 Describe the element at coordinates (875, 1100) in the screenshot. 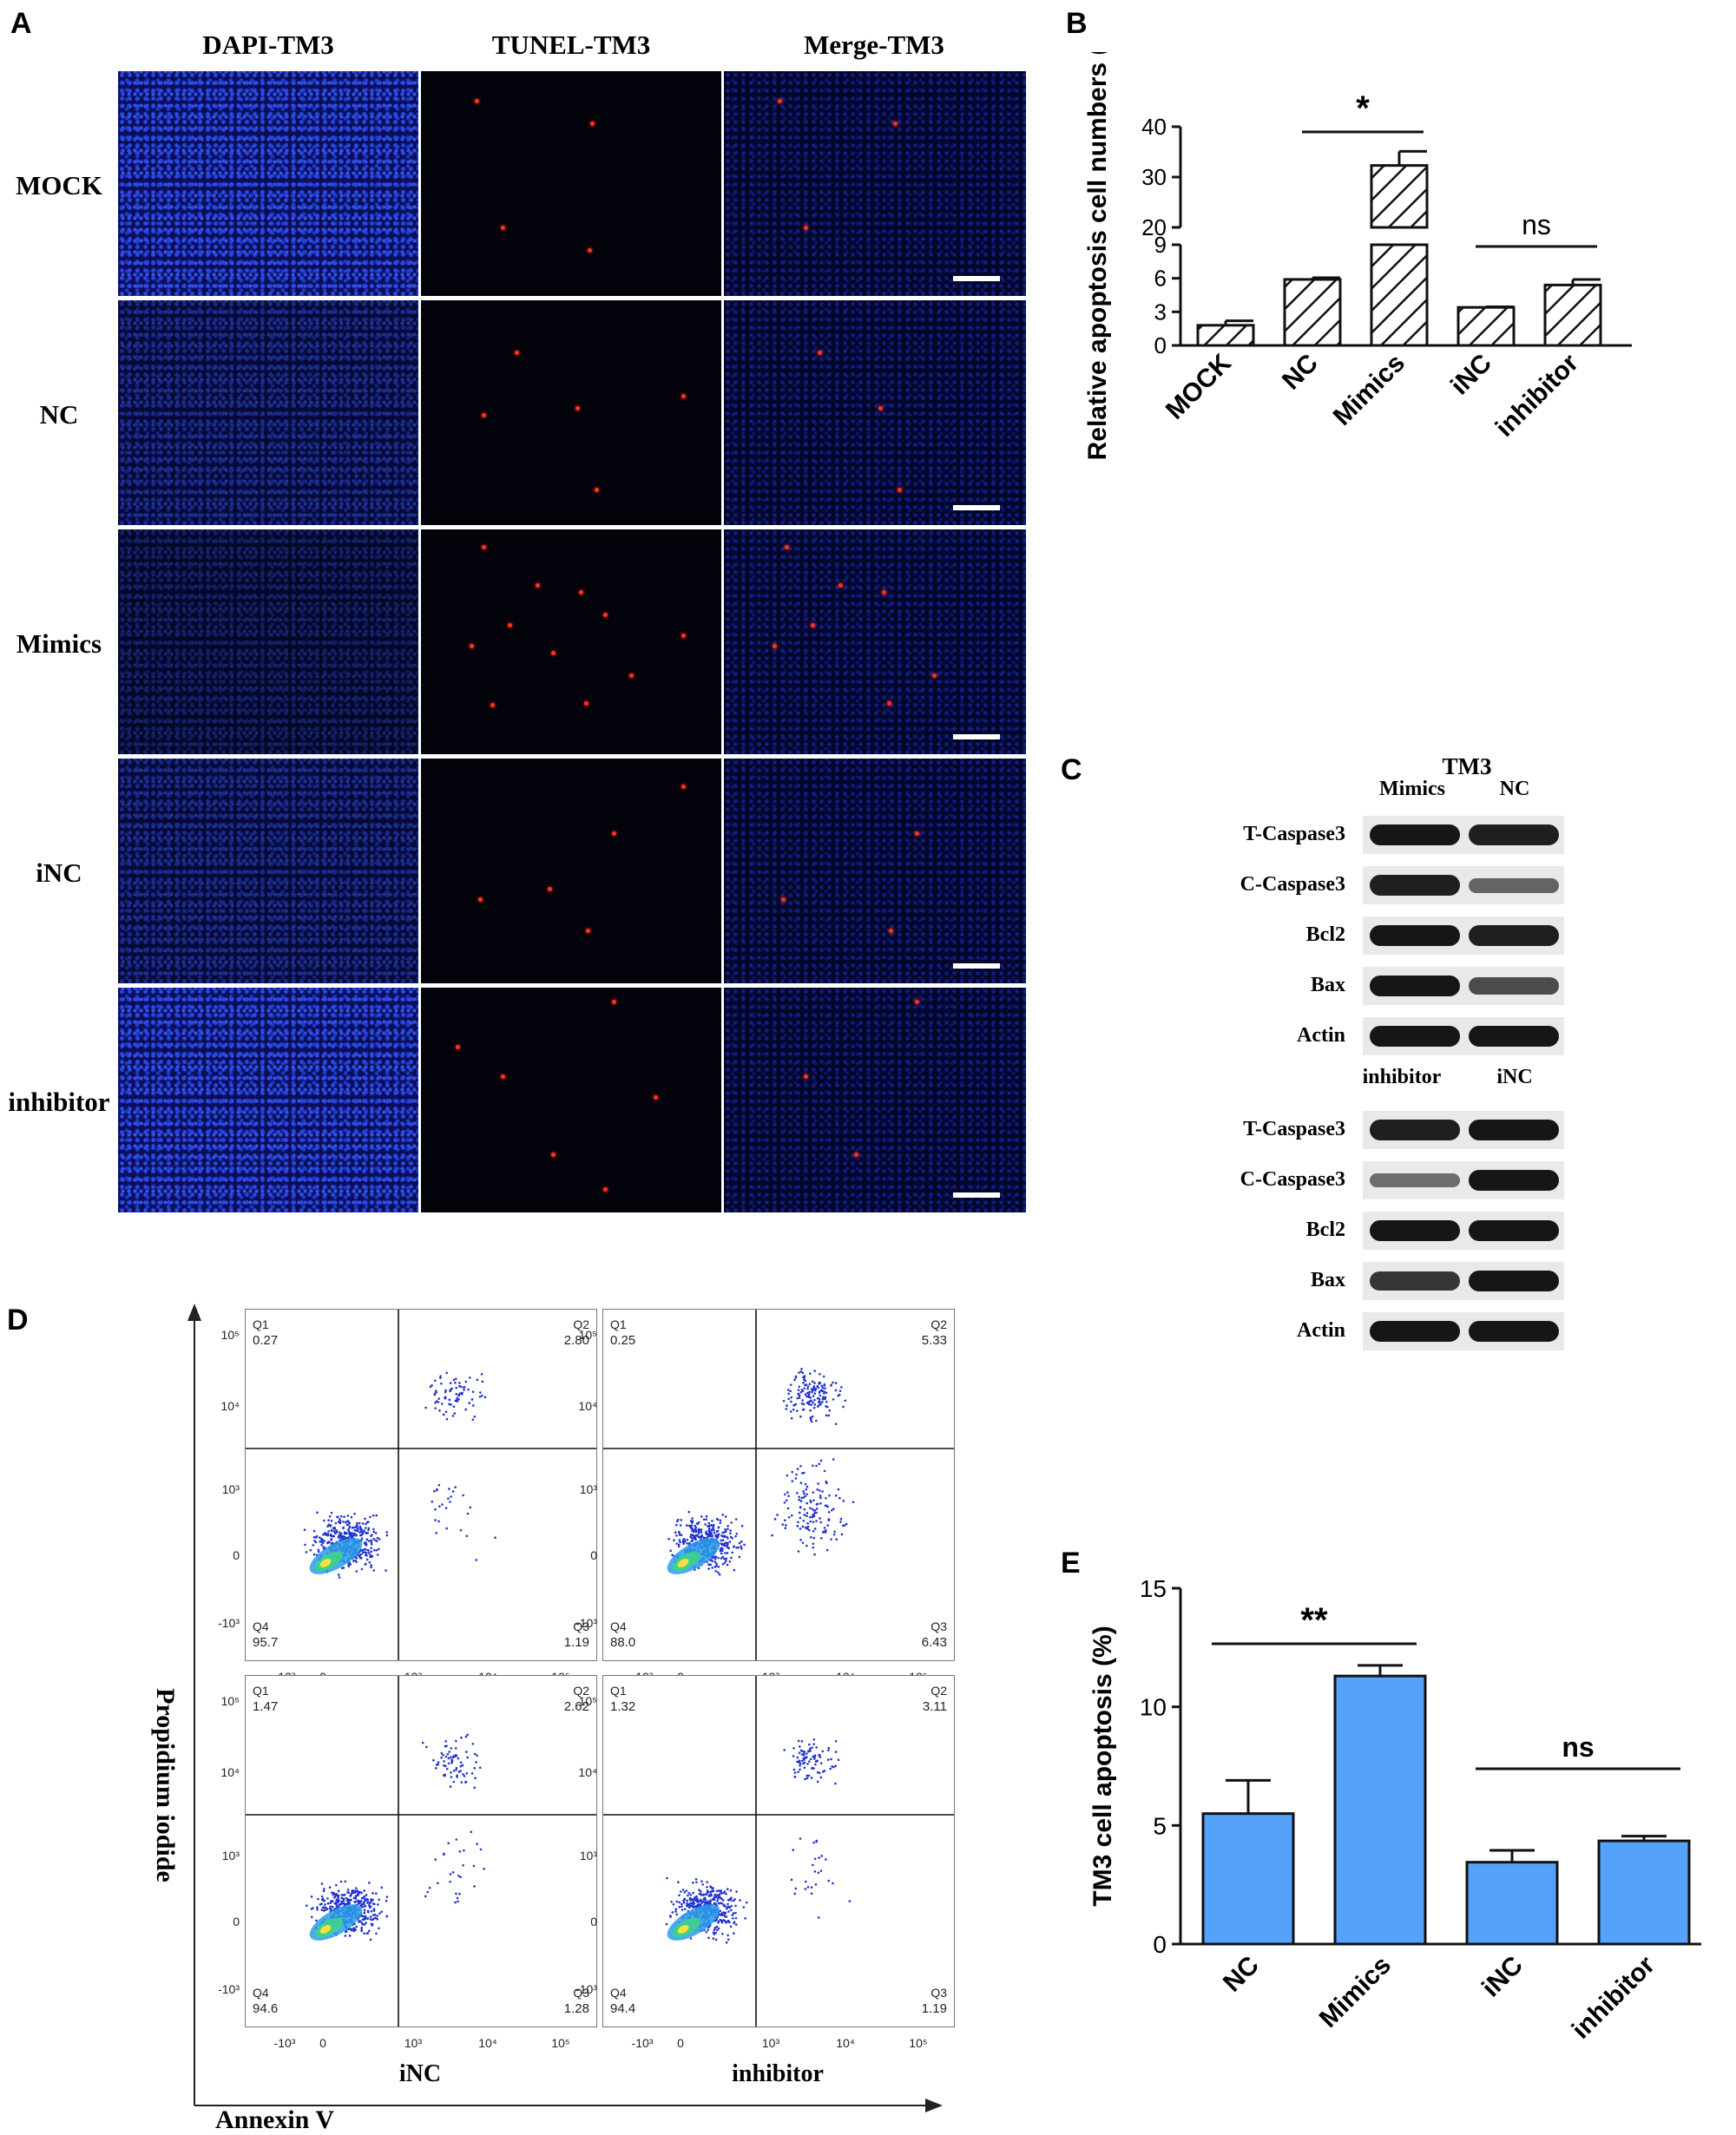

I see `micrograph-merge-inhibitor` at that location.